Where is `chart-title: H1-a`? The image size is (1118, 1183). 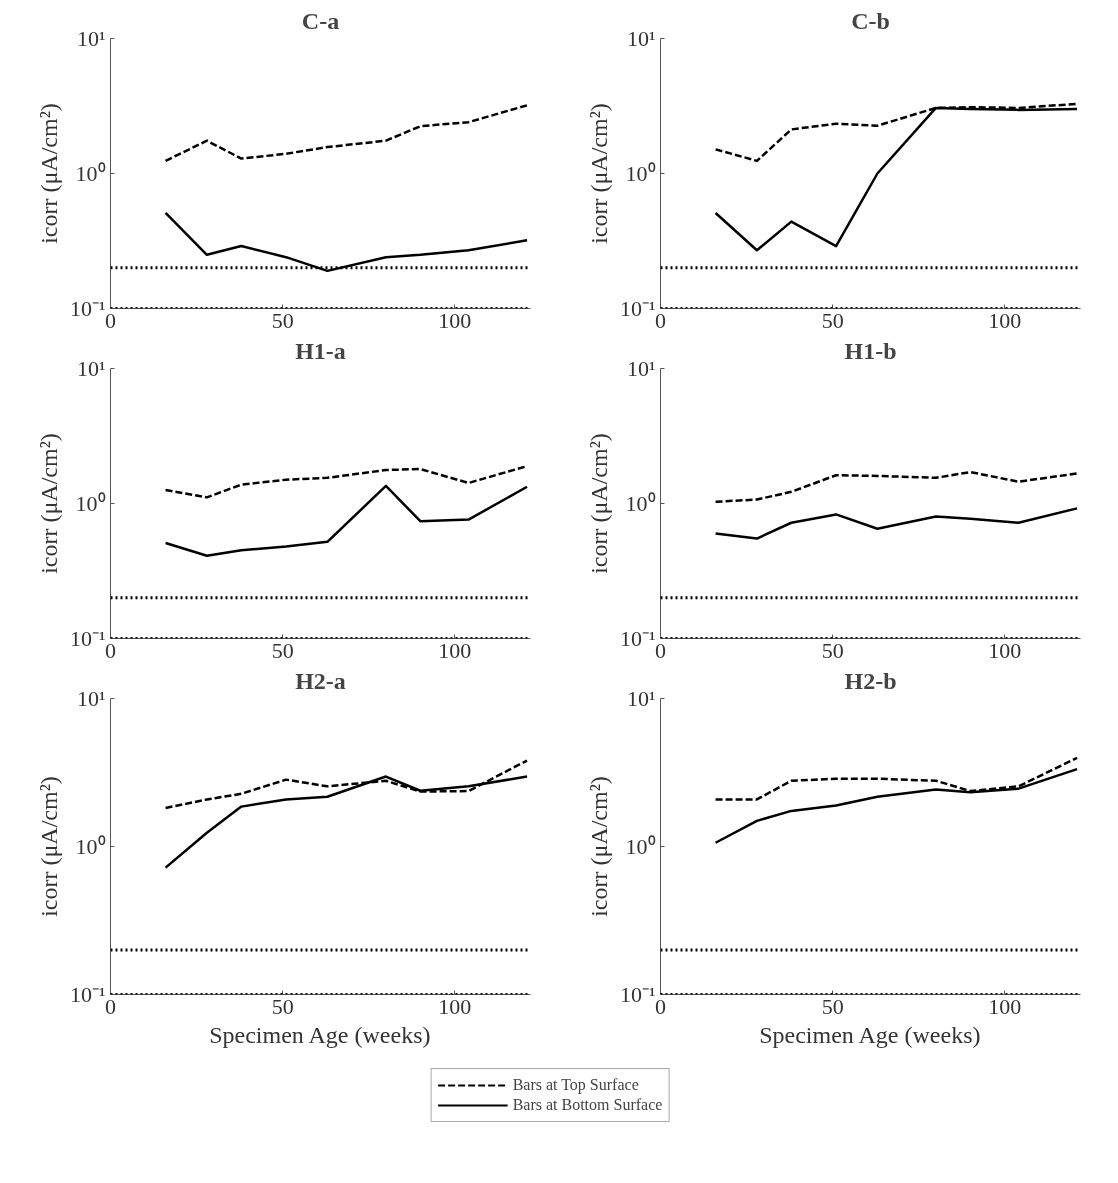
chart-title: H1-a is located at coordinates (320, 350).